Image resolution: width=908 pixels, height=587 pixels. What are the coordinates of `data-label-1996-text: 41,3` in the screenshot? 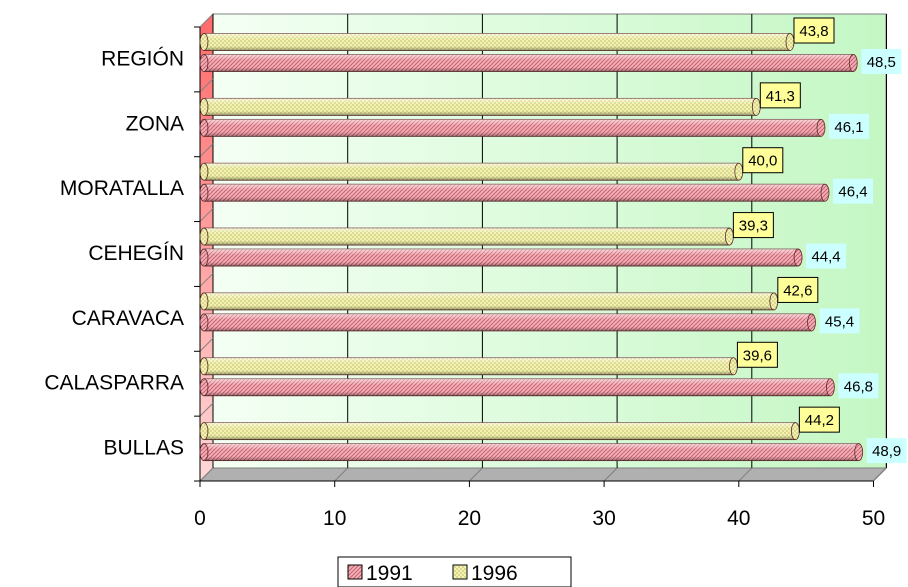 It's located at (780, 96).